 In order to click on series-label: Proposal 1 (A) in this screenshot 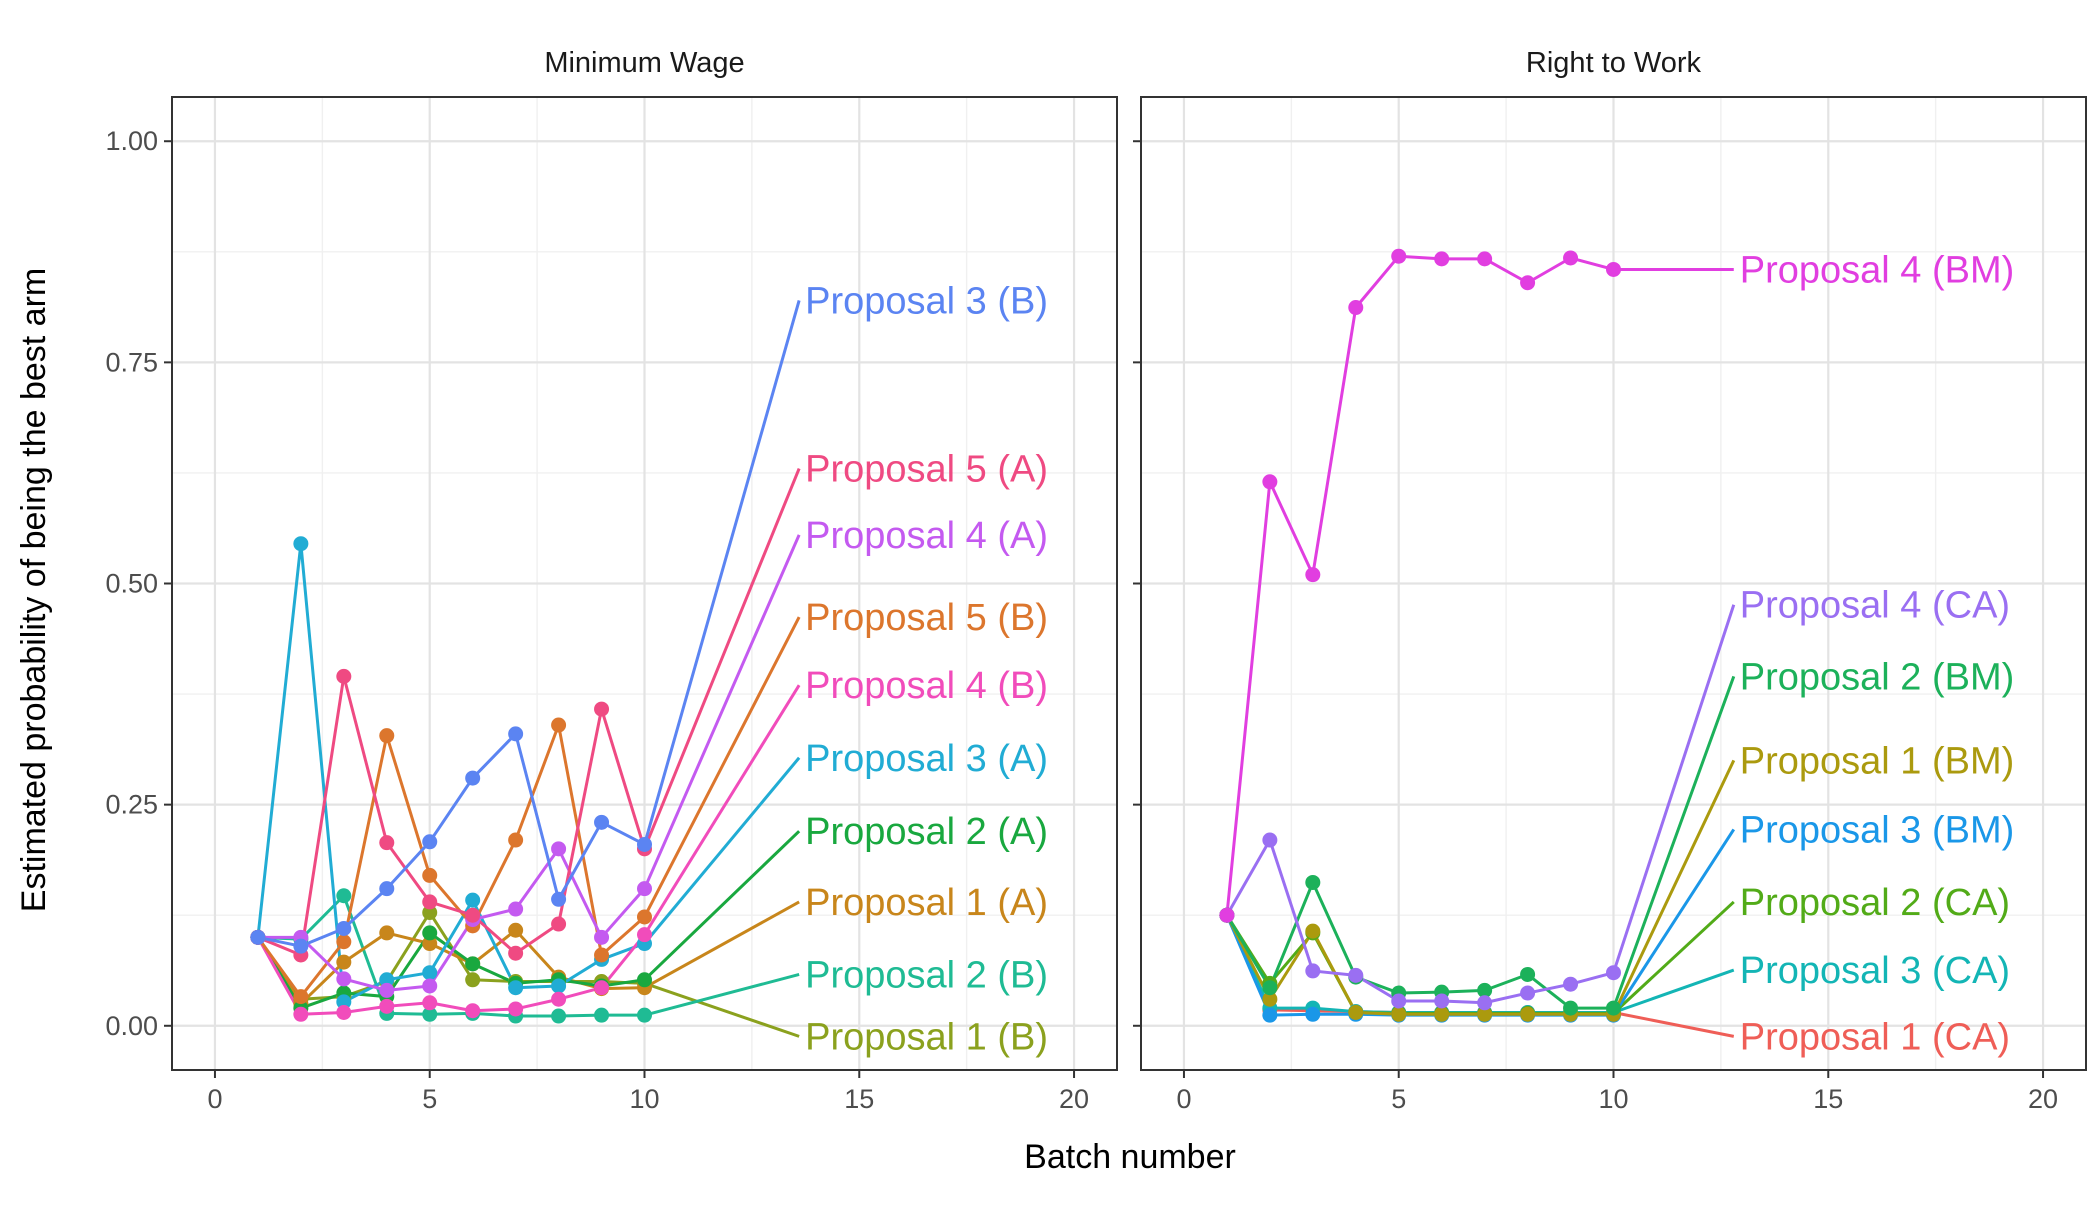, I will do `click(926, 903)`.